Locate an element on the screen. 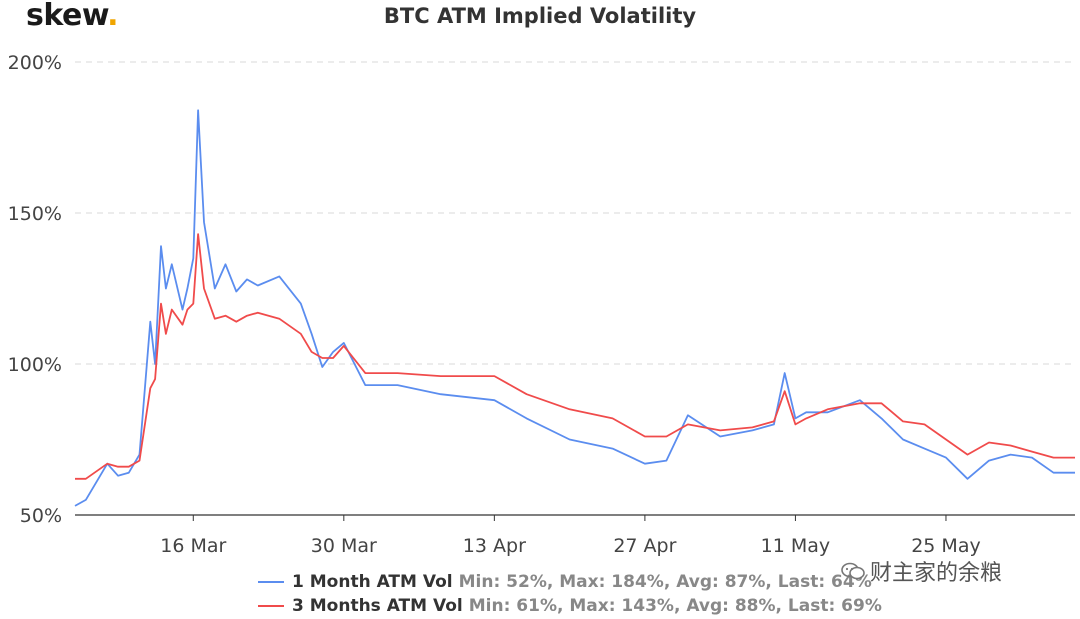 The width and height of the screenshot is (1080, 619). y-axis-ticks: 50% 100% 150% 200% is located at coordinates (35, 289).